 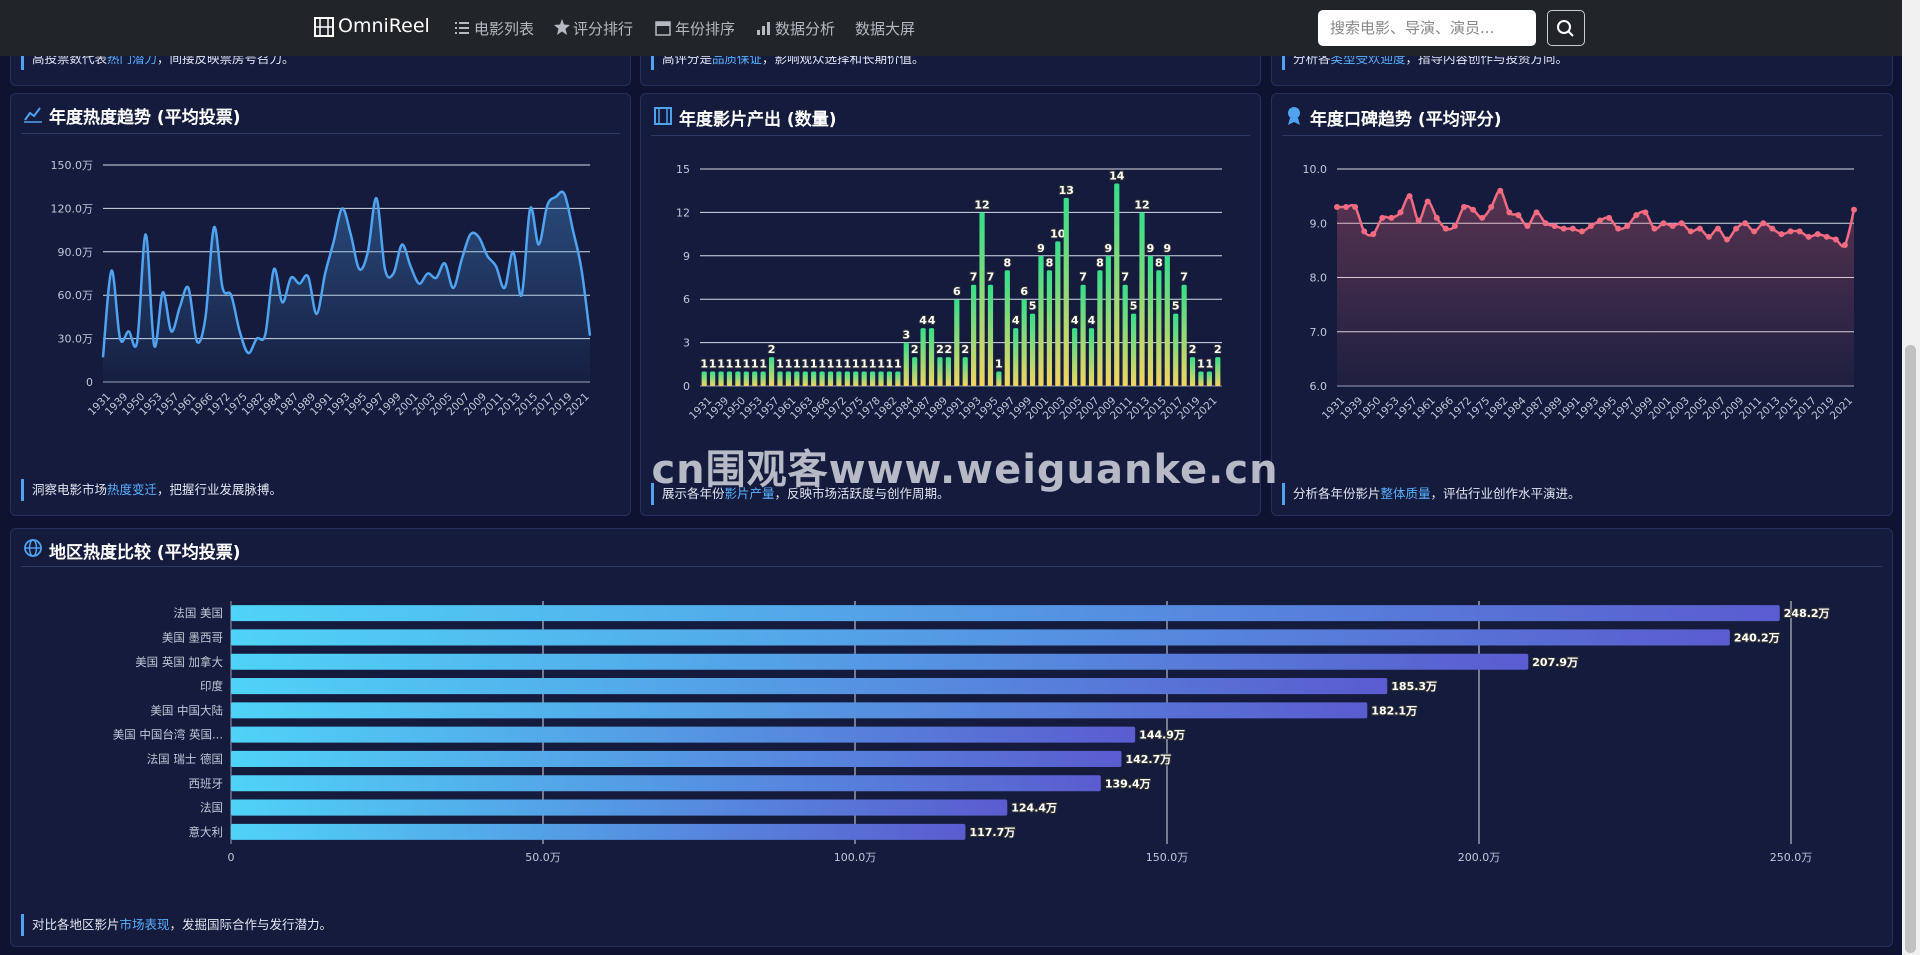 I want to click on data-label: 12, so click(x=981, y=204).